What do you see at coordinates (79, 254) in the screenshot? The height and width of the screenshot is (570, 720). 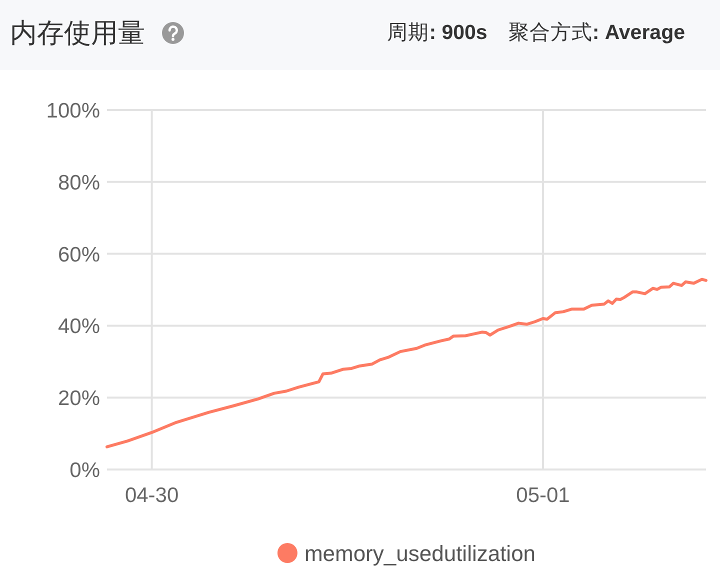 I see `y-tick-label: 60%` at bounding box center [79, 254].